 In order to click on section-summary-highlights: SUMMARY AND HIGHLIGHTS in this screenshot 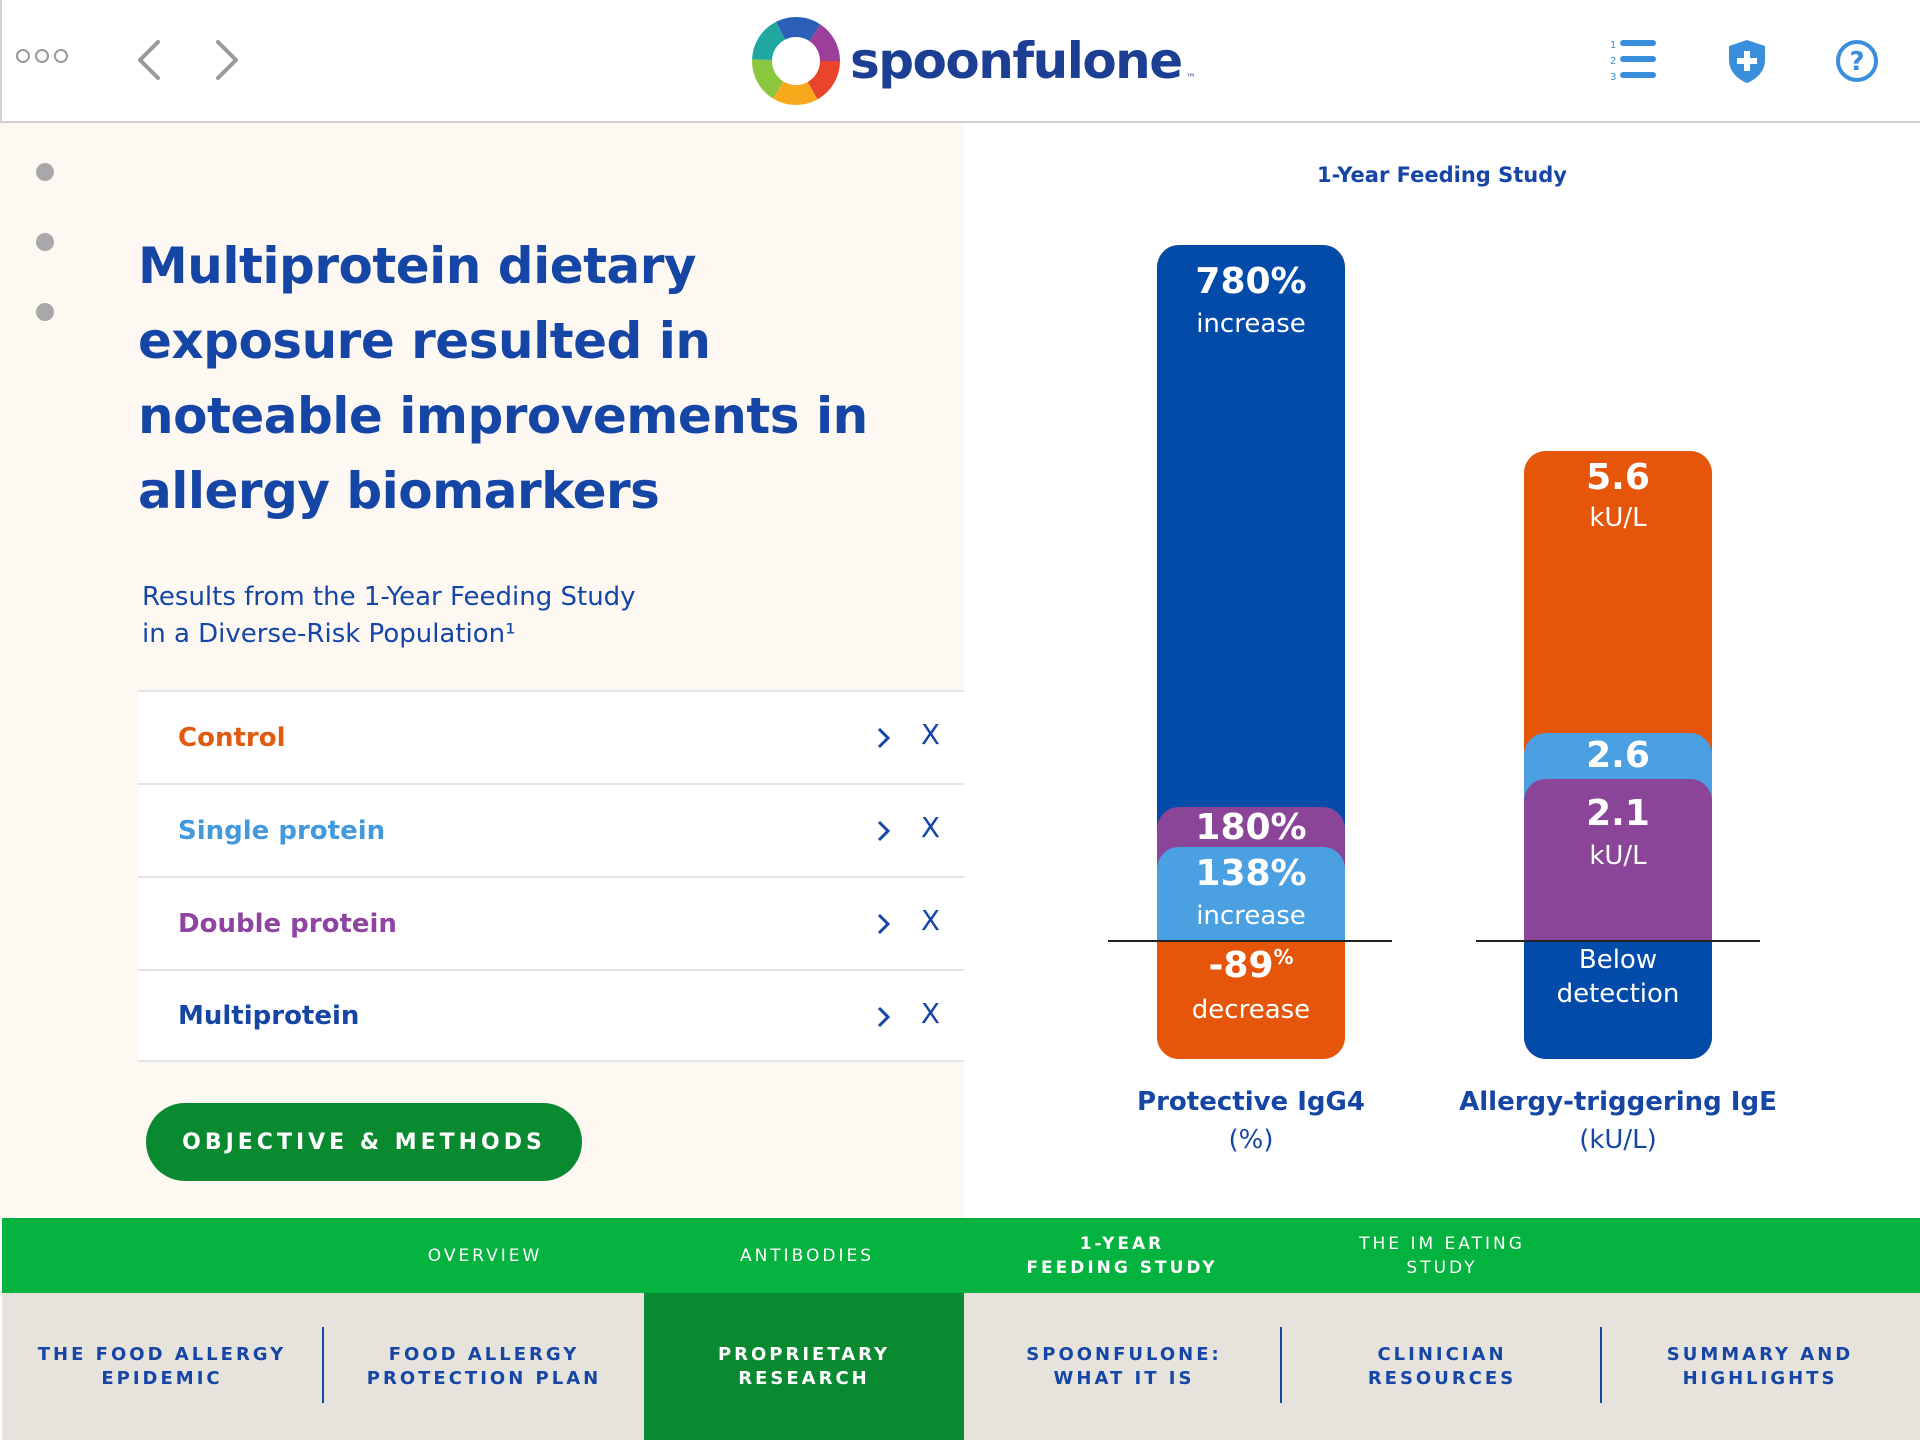, I will do `click(1760, 1366)`.